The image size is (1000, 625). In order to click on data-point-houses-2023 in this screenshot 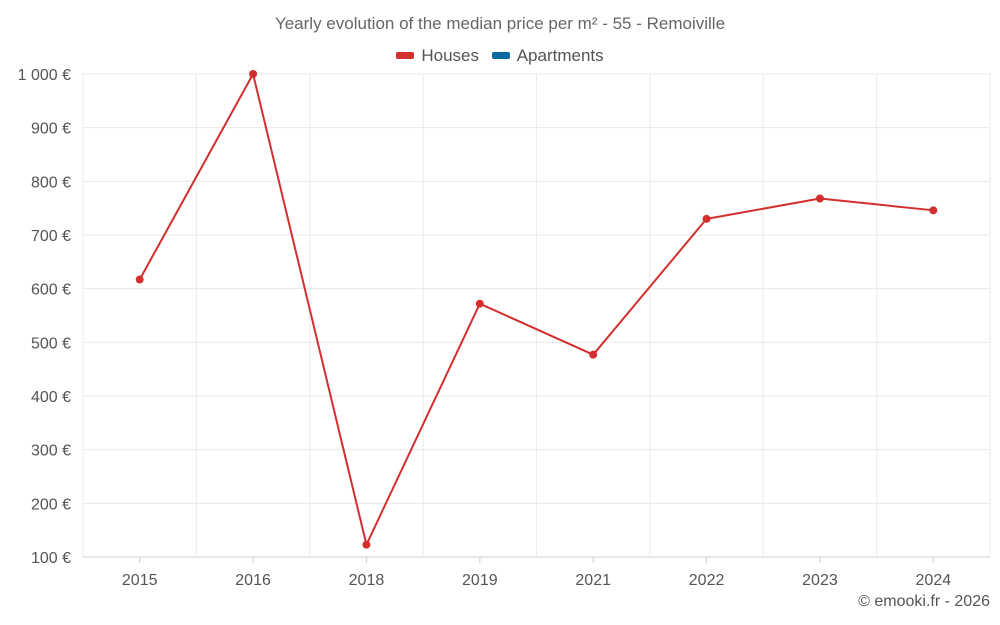, I will do `click(819, 198)`.